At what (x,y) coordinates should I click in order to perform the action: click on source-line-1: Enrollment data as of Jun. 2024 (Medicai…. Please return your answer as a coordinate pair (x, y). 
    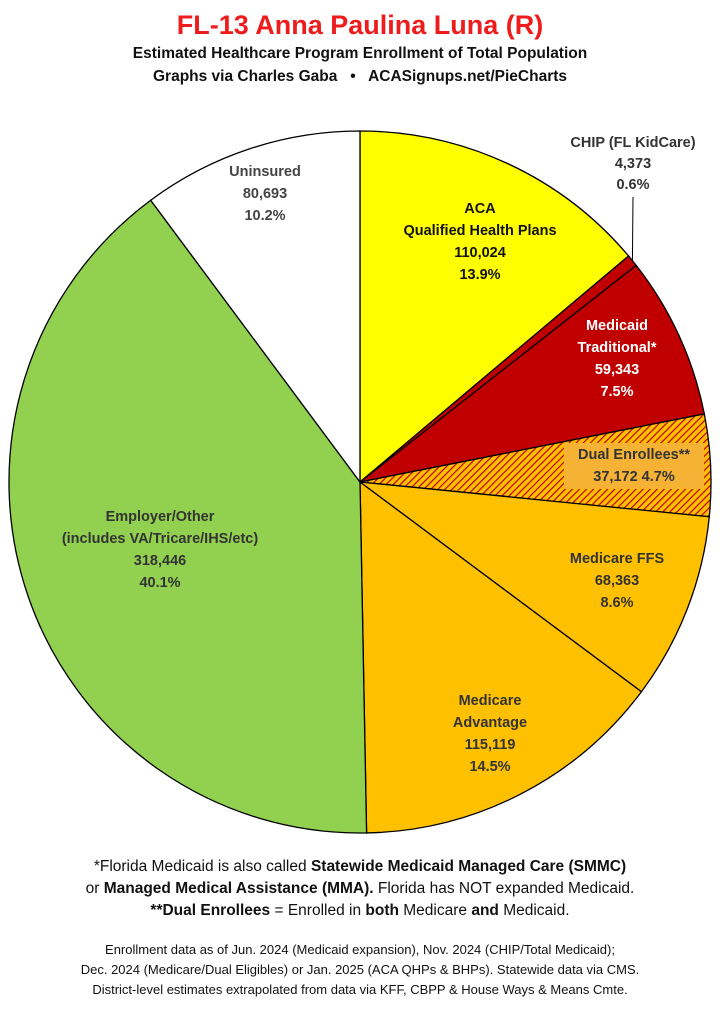
    Looking at the image, I should click on (360, 949).